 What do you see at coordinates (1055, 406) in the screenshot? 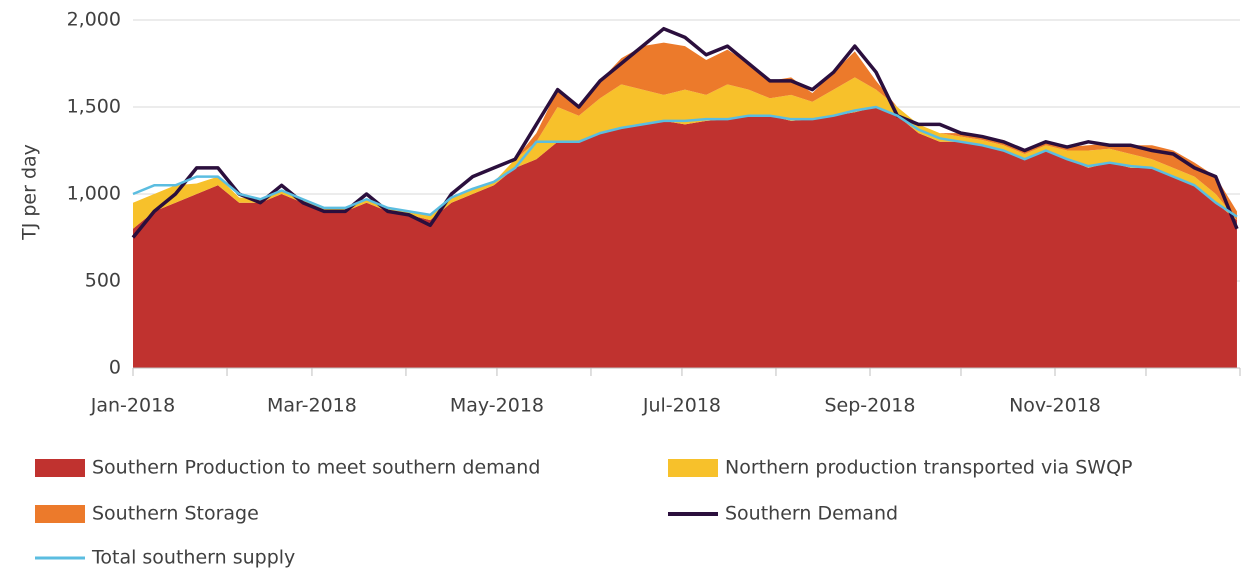
I see `x-tick-label: Nov-2018` at bounding box center [1055, 406].